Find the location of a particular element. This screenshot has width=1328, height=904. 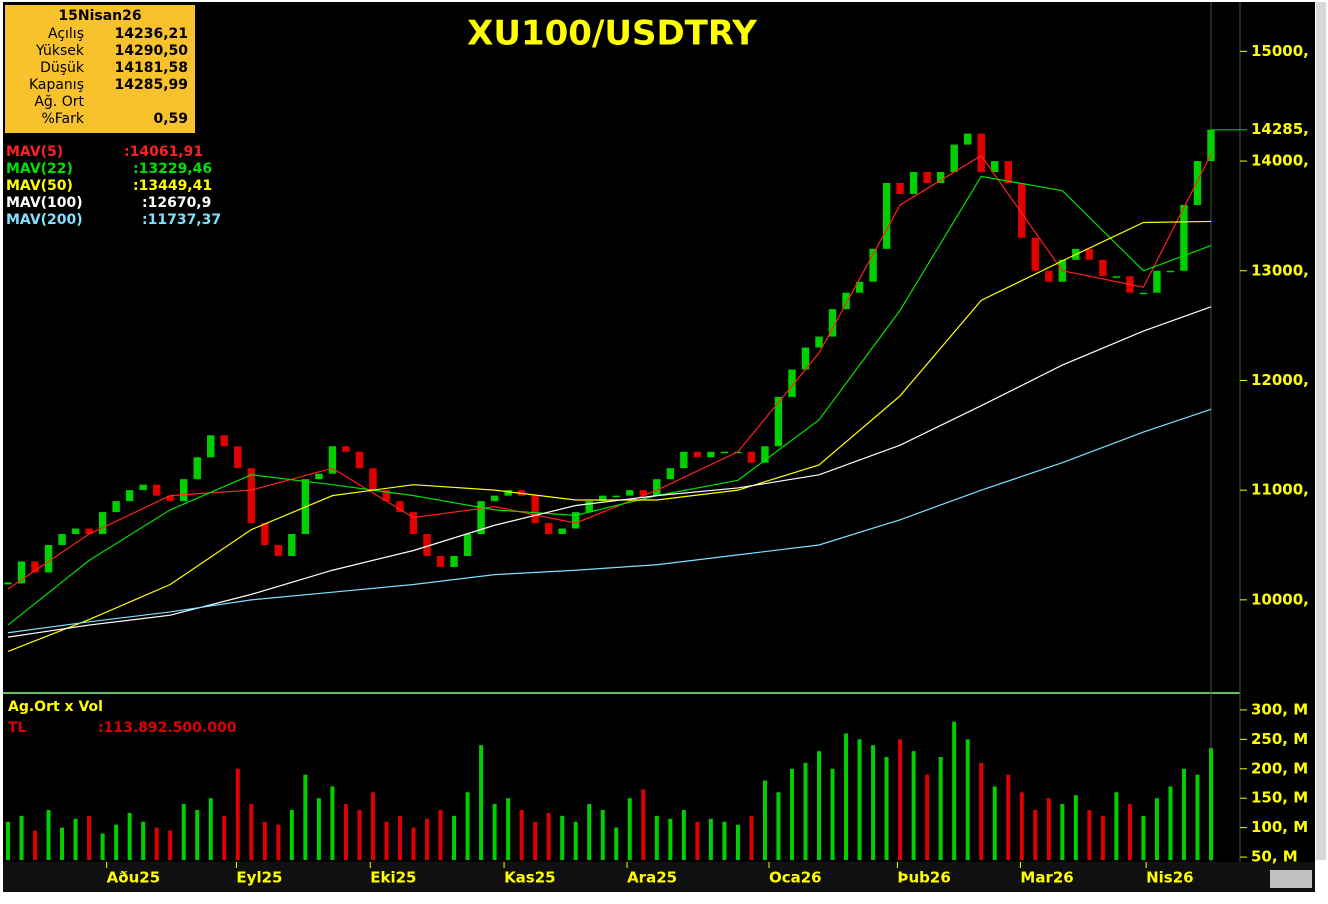

legend-name: MAV(50) is located at coordinates (39, 186).